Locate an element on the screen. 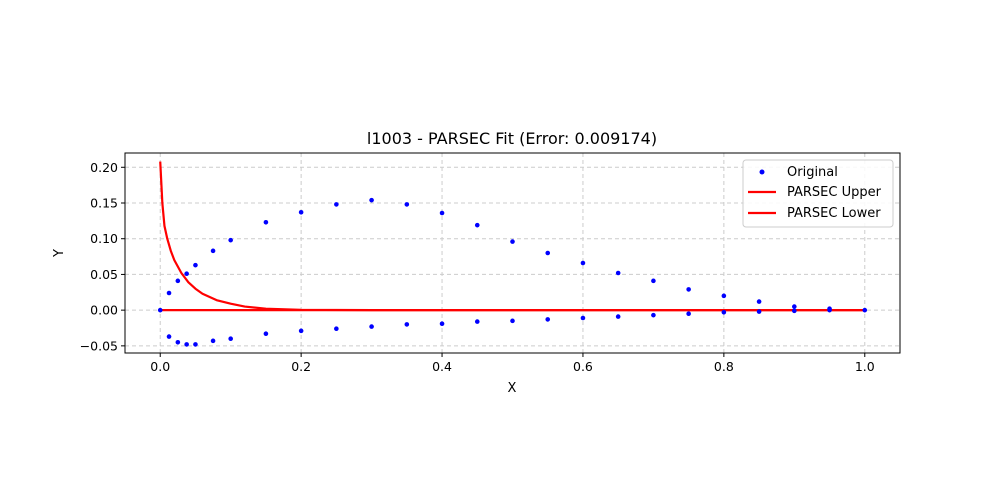  y-tick-label: 0.05 is located at coordinates (104, 274).